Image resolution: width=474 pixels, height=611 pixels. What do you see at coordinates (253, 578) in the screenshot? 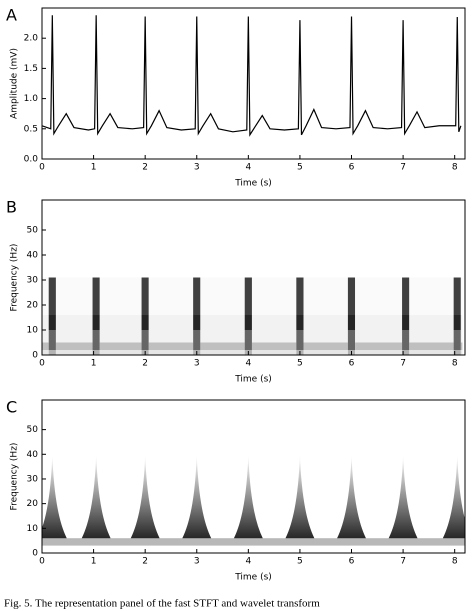
I see `x-axis-label: Time (s)` at bounding box center [253, 578].